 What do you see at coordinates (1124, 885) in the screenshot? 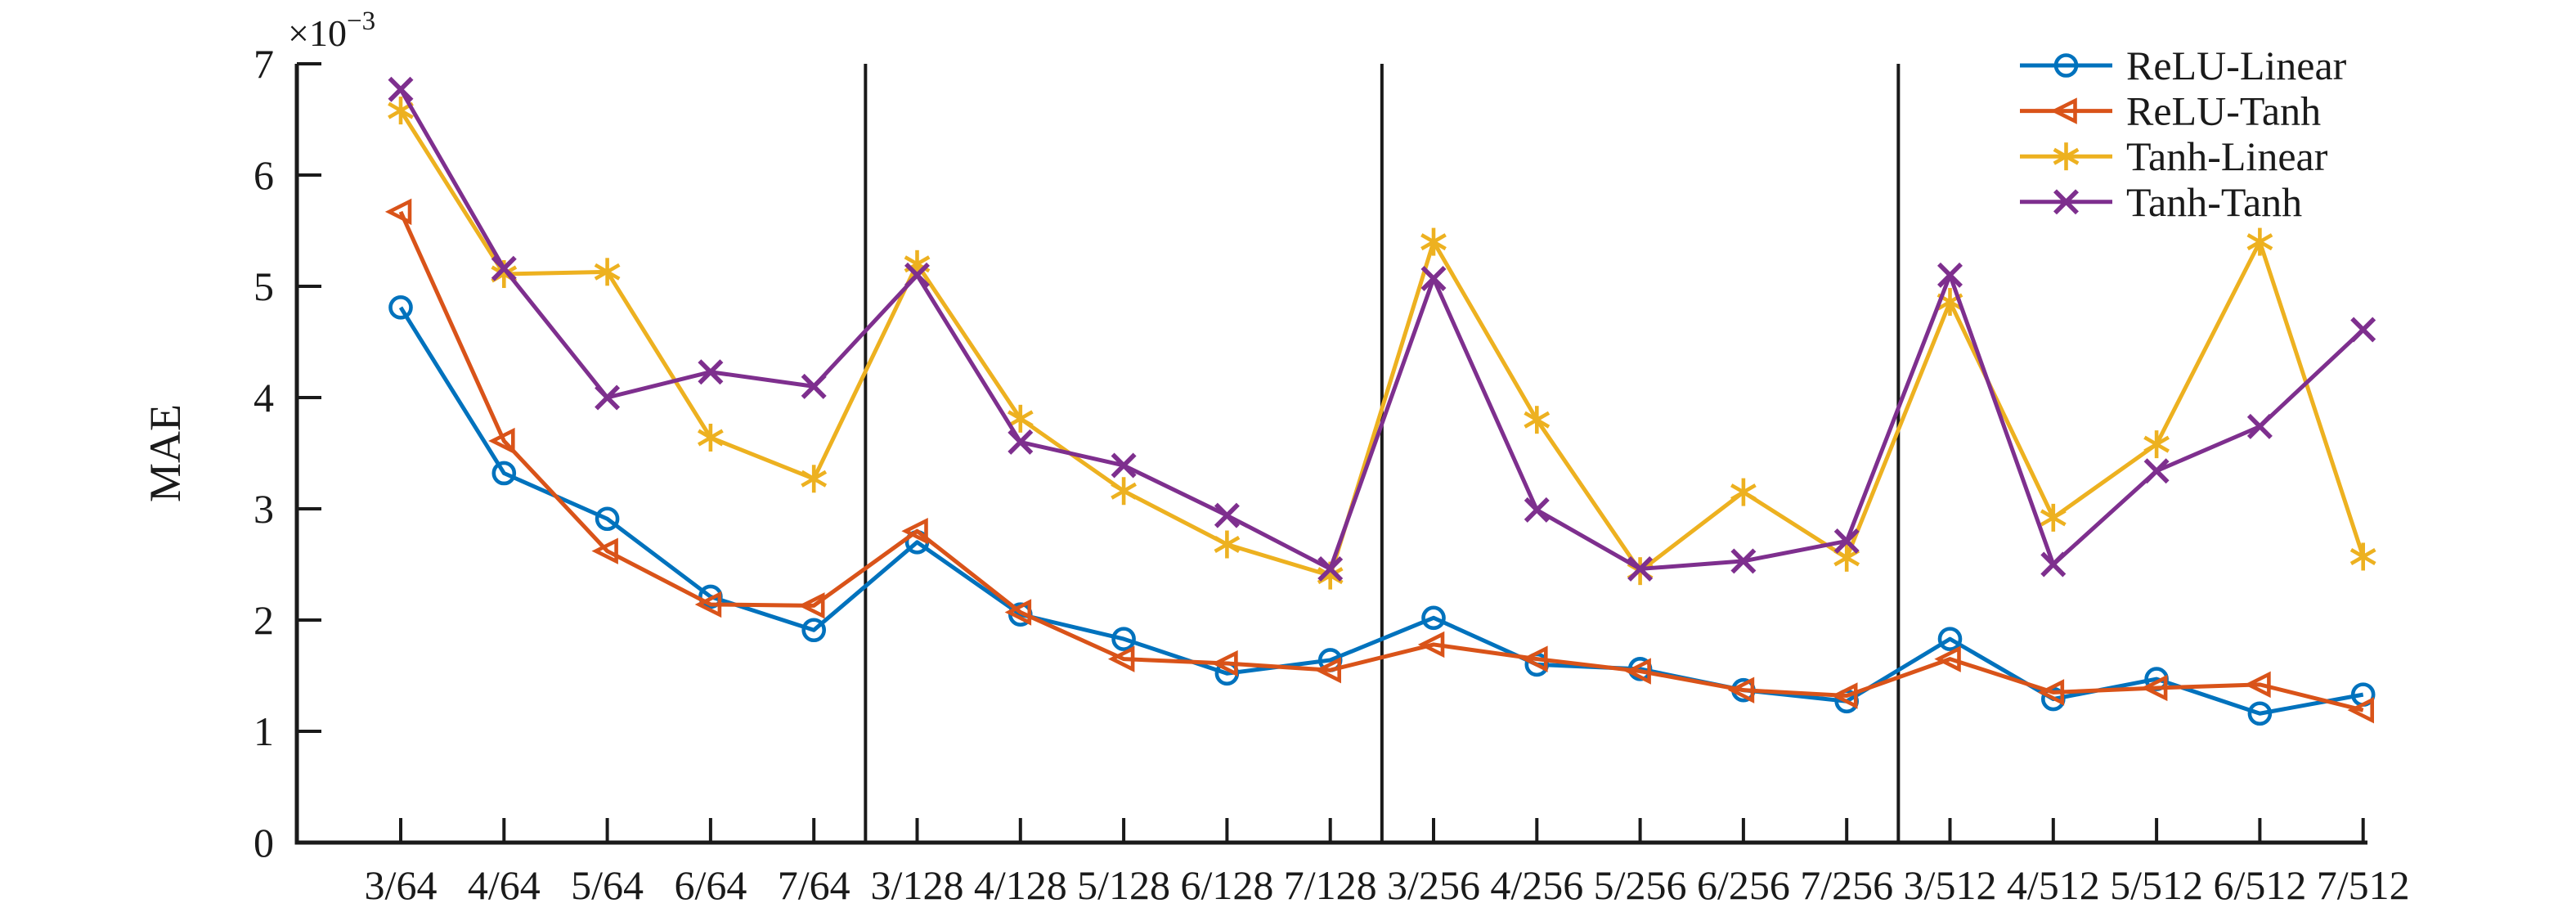
I see `x-tick-label: 5/128` at bounding box center [1124, 885].